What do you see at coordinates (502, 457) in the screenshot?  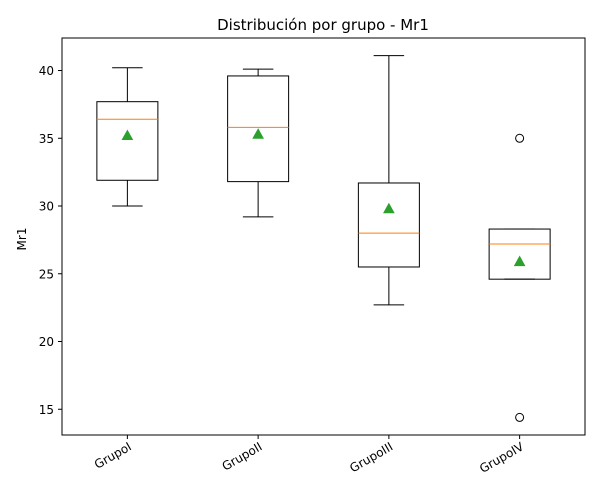 I see `x-tick-label: GrupoIV` at bounding box center [502, 457].